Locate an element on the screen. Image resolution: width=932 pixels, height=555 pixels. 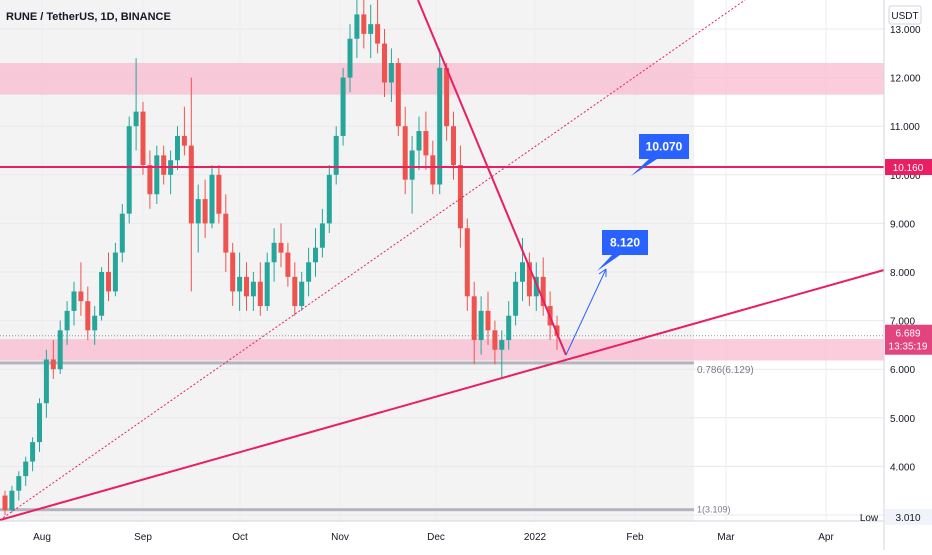
currency-box is located at coordinates (905, 15).